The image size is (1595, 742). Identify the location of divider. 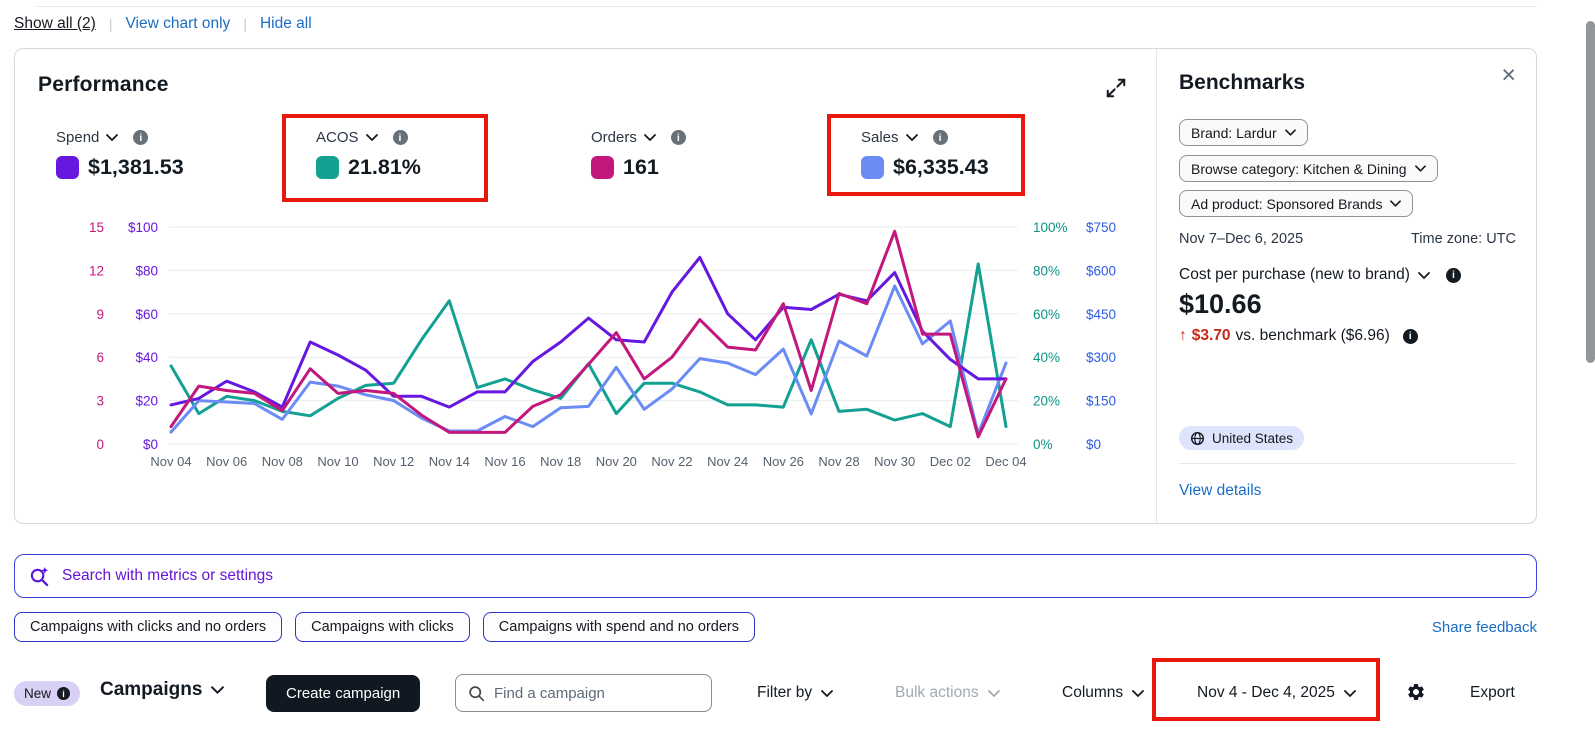
(1347, 463).